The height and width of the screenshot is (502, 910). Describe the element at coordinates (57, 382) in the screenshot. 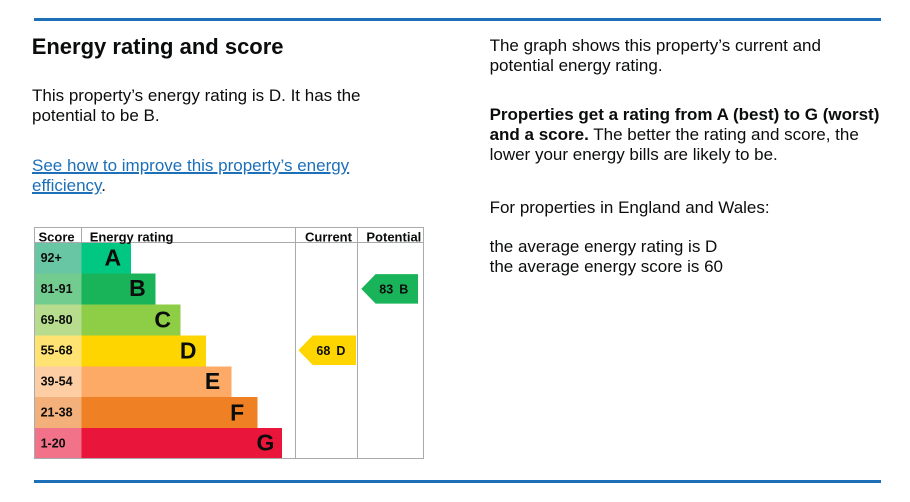

I see `svg-text: 39-54` at that location.